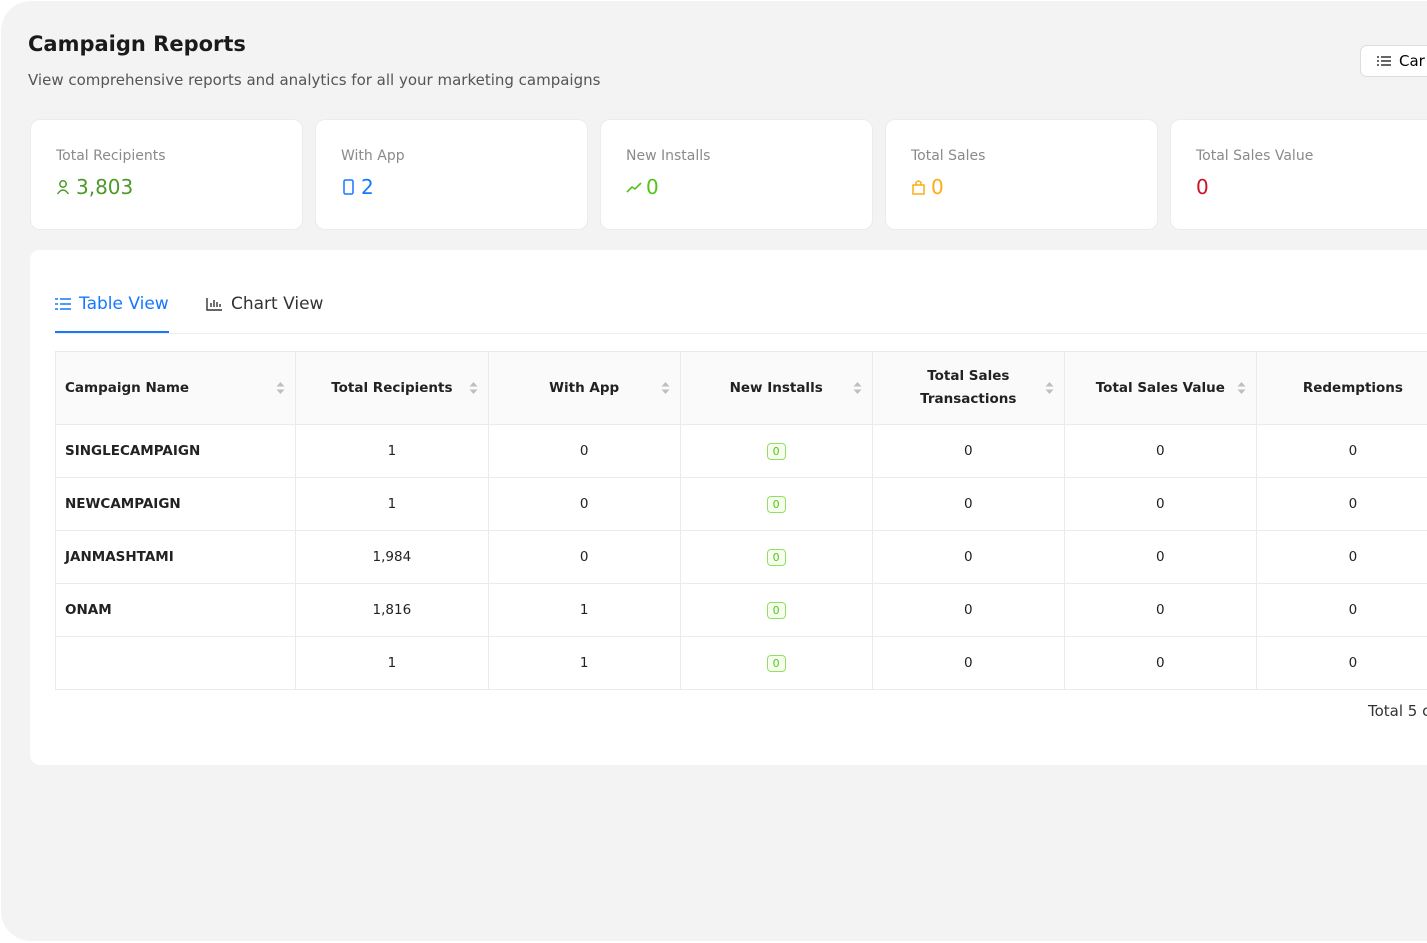 The height and width of the screenshot is (943, 1427). What do you see at coordinates (133, 451) in the screenshot?
I see `cell-text: SINGLECAMPAIGN` at bounding box center [133, 451].